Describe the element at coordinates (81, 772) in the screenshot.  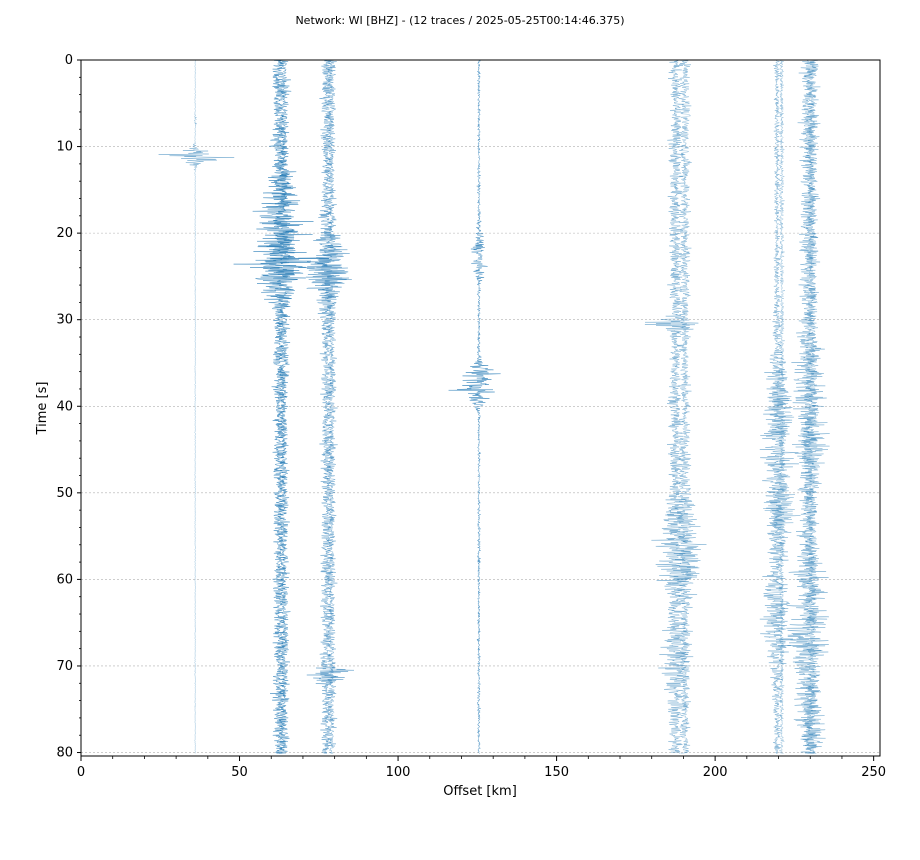
I see `x-tick-label-0: 0` at that location.